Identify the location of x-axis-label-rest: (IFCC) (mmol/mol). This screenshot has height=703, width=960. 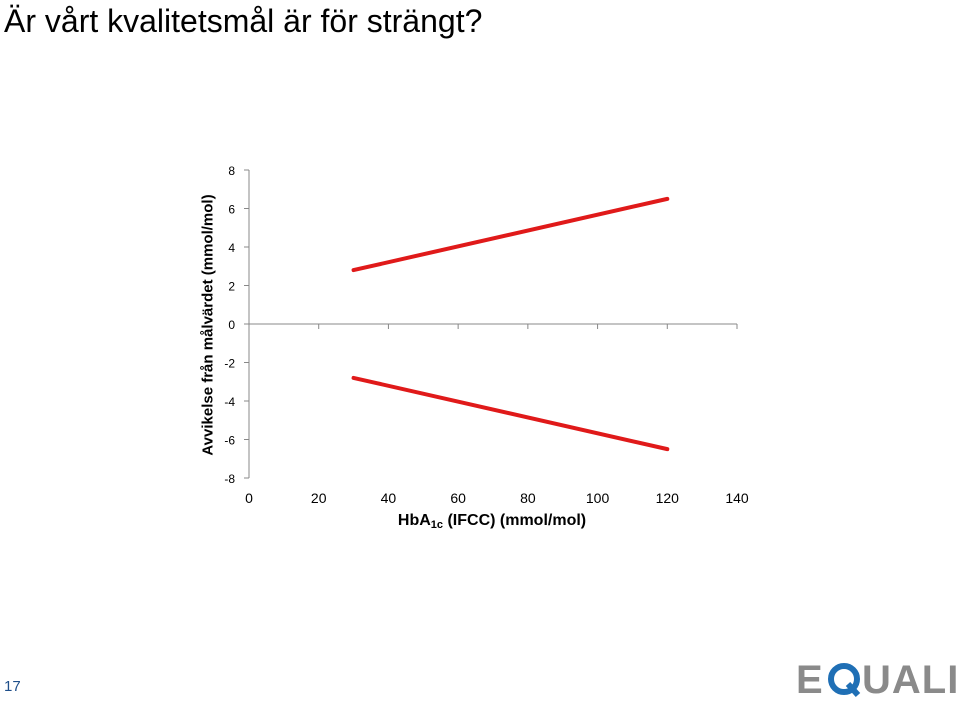
(515, 520).